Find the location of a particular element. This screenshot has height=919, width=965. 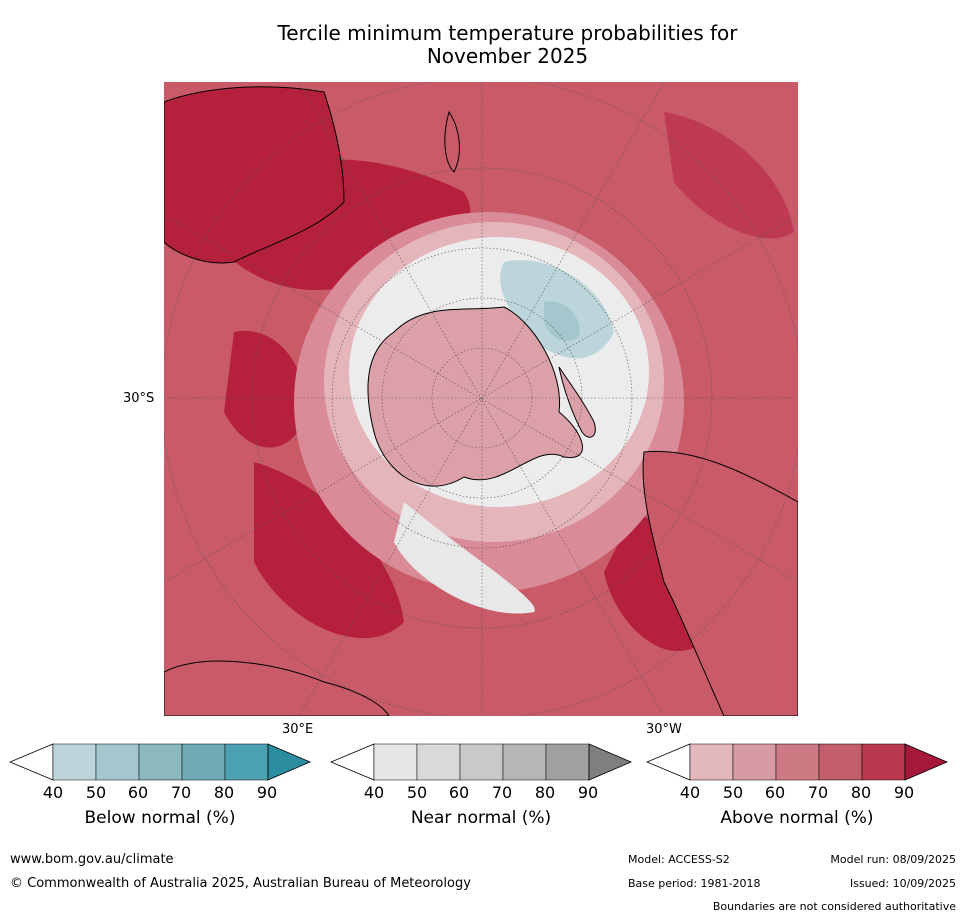

footer-base-period: Base period: 1981-2018 is located at coordinates (694, 883).